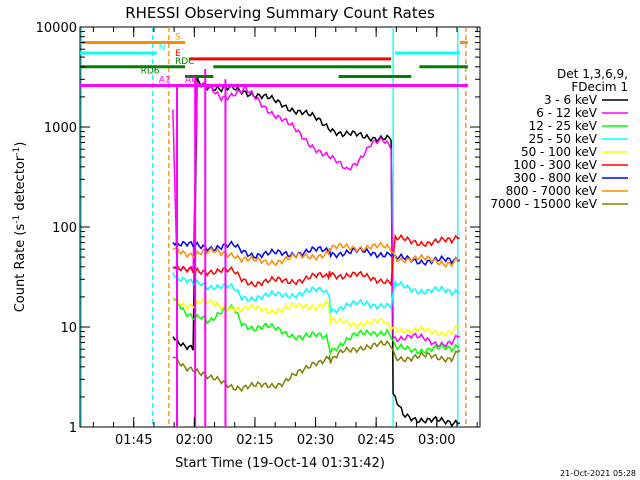 The width and height of the screenshot is (640, 480). What do you see at coordinates (274, 82) in the screenshot?
I see `annotation-a1-6: A1` at bounding box center [274, 82].